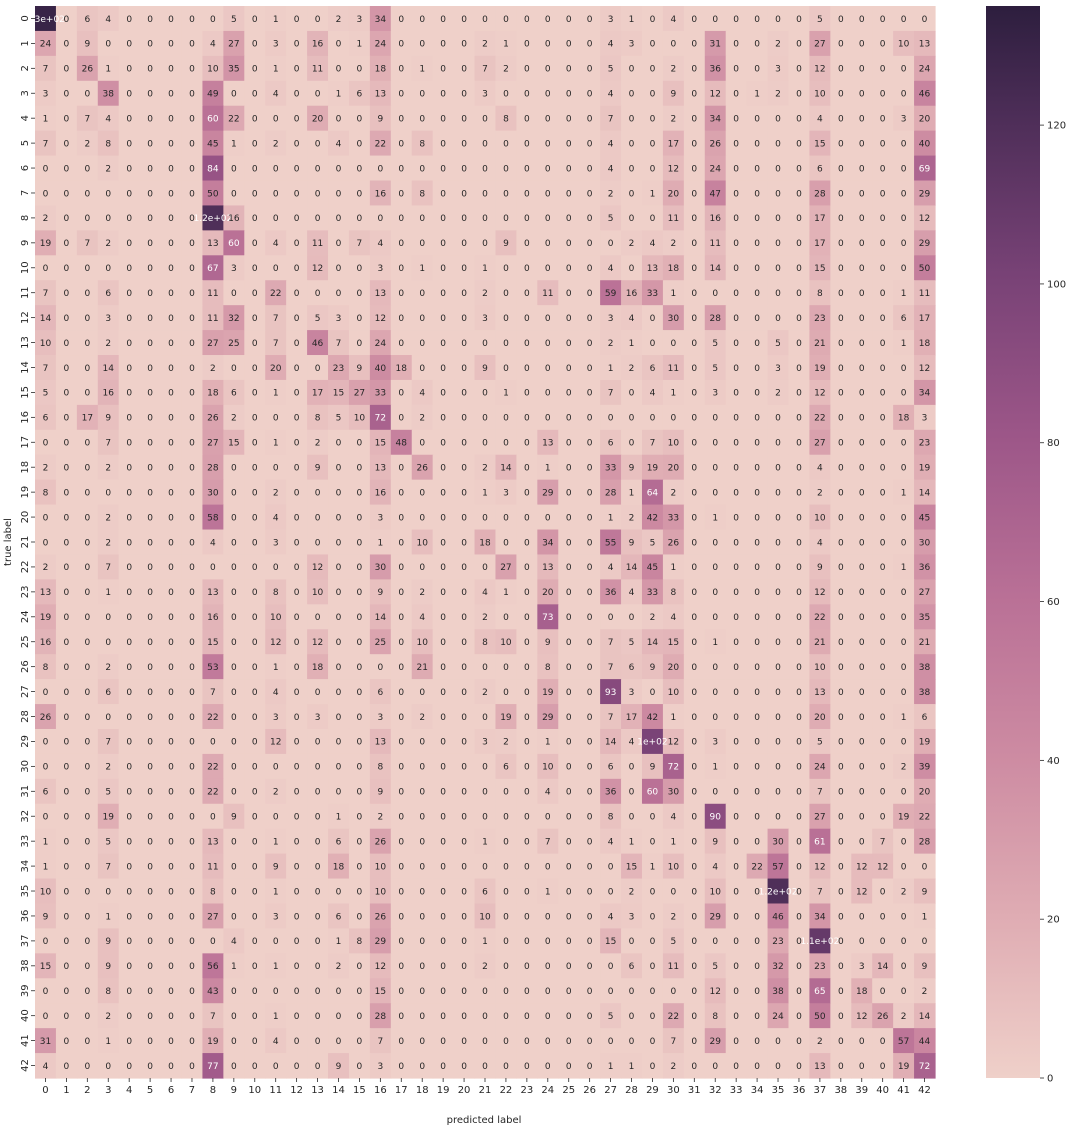  What do you see at coordinates (213, 169) in the screenshot?
I see `heatmap-cell-value: 84` at bounding box center [213, 169].